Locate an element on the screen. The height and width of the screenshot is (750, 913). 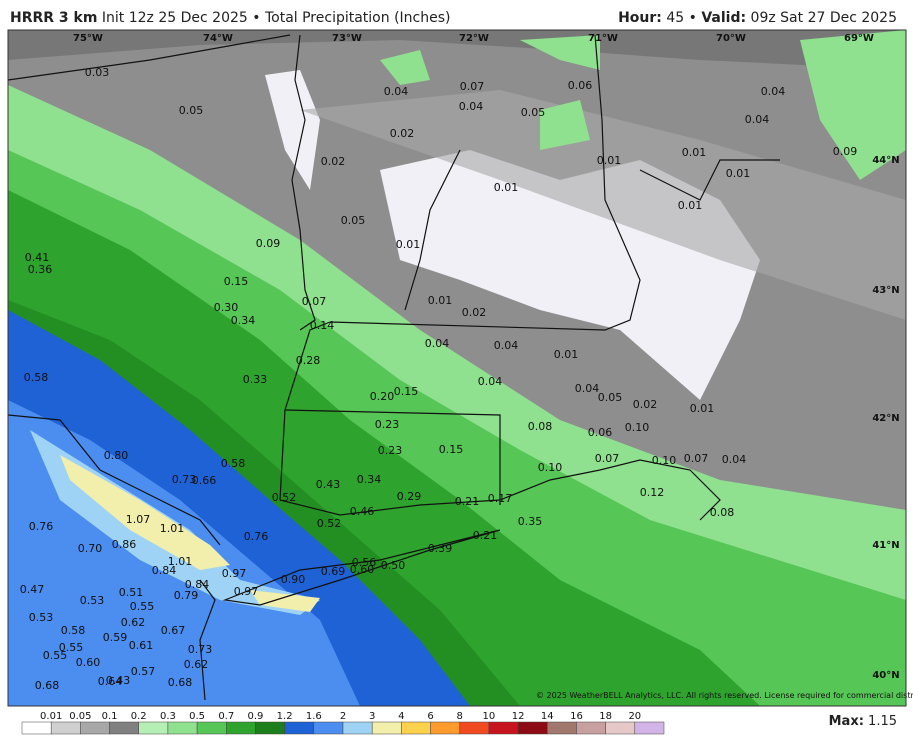
precip-label: 0.29 is located at coordinates (409, 496).